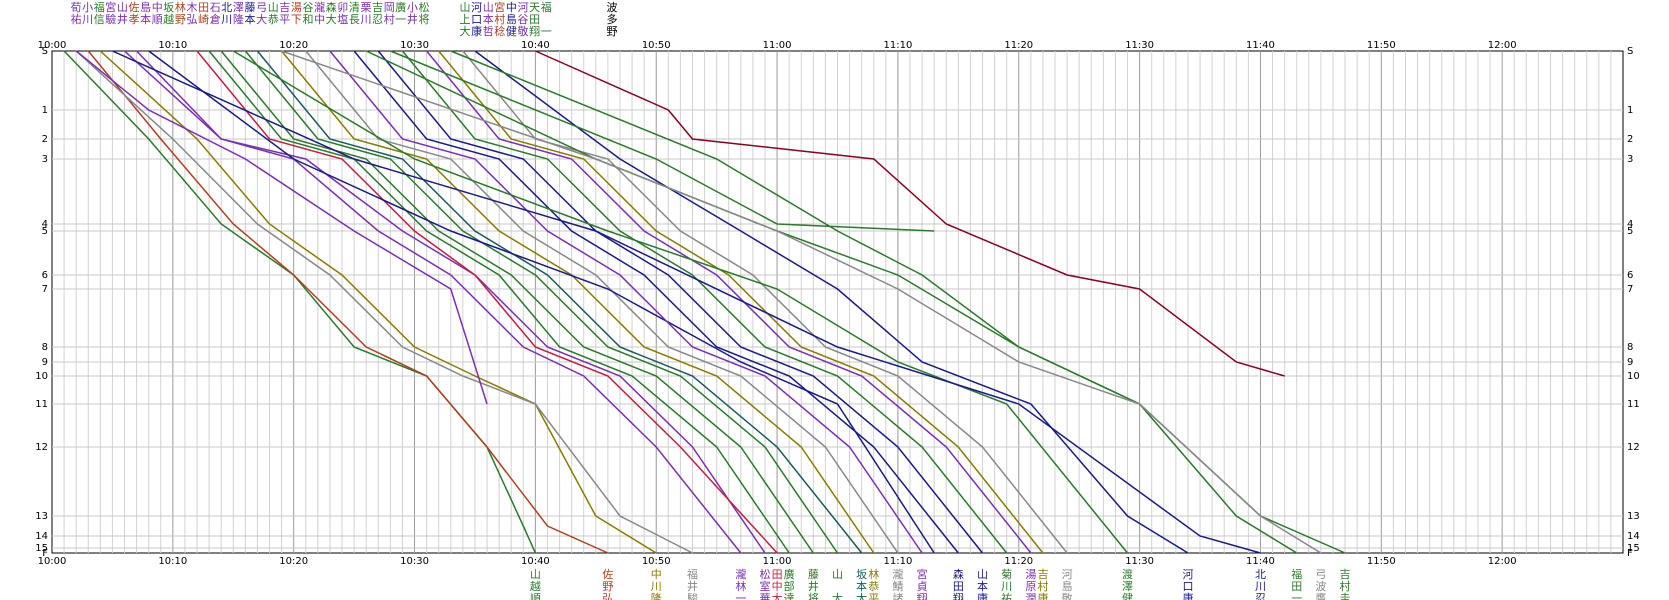 The width and height of the screenshot is (1669, 600). Describe the element at coordinates (45, 110) in the screenshot. I see `y-tick-label-left: 1` at that location.